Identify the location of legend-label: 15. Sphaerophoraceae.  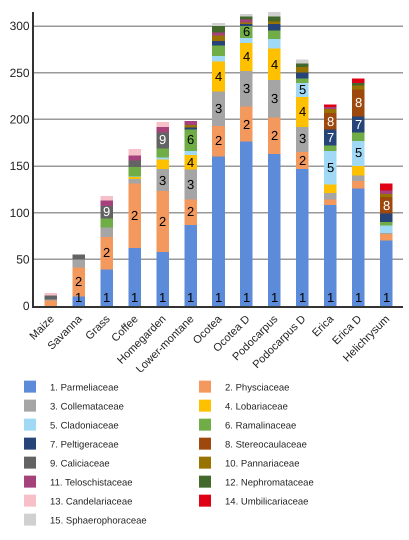
(98, 520).